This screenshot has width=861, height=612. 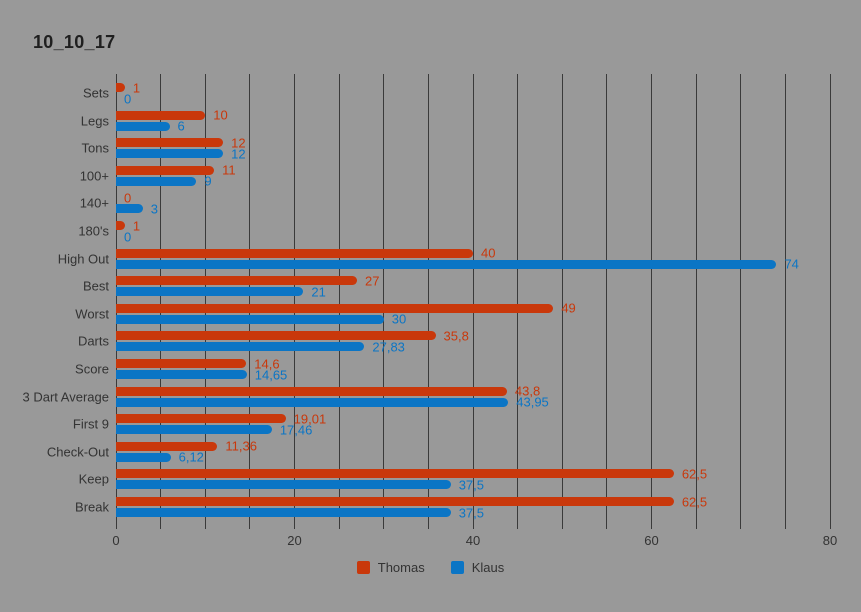 I want to click on legend-label-thomas: Thomas, so click(x=401, y=567).